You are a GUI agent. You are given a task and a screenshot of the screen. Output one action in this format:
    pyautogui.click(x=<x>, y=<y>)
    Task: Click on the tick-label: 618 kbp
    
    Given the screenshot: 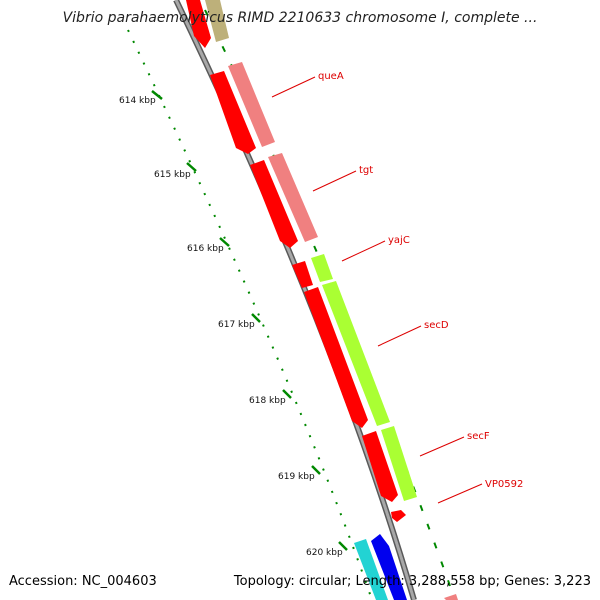 What is the action you would take?
    pyautogui.click(x=267, y=401)
    